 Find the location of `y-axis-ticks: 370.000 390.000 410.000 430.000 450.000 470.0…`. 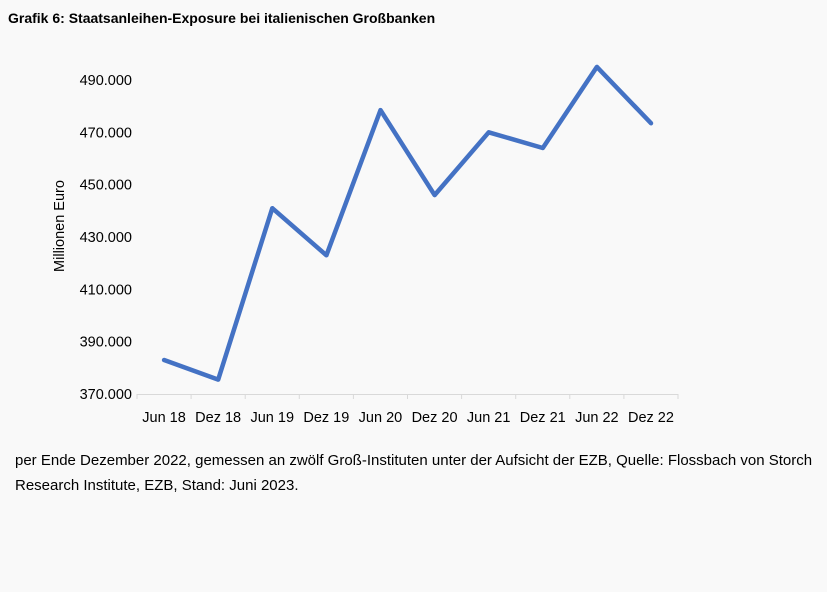

y-axis-ticks: 370.000 390.000 410.000 430.000 450.000 470.0… is located at coordinates (106, 238).